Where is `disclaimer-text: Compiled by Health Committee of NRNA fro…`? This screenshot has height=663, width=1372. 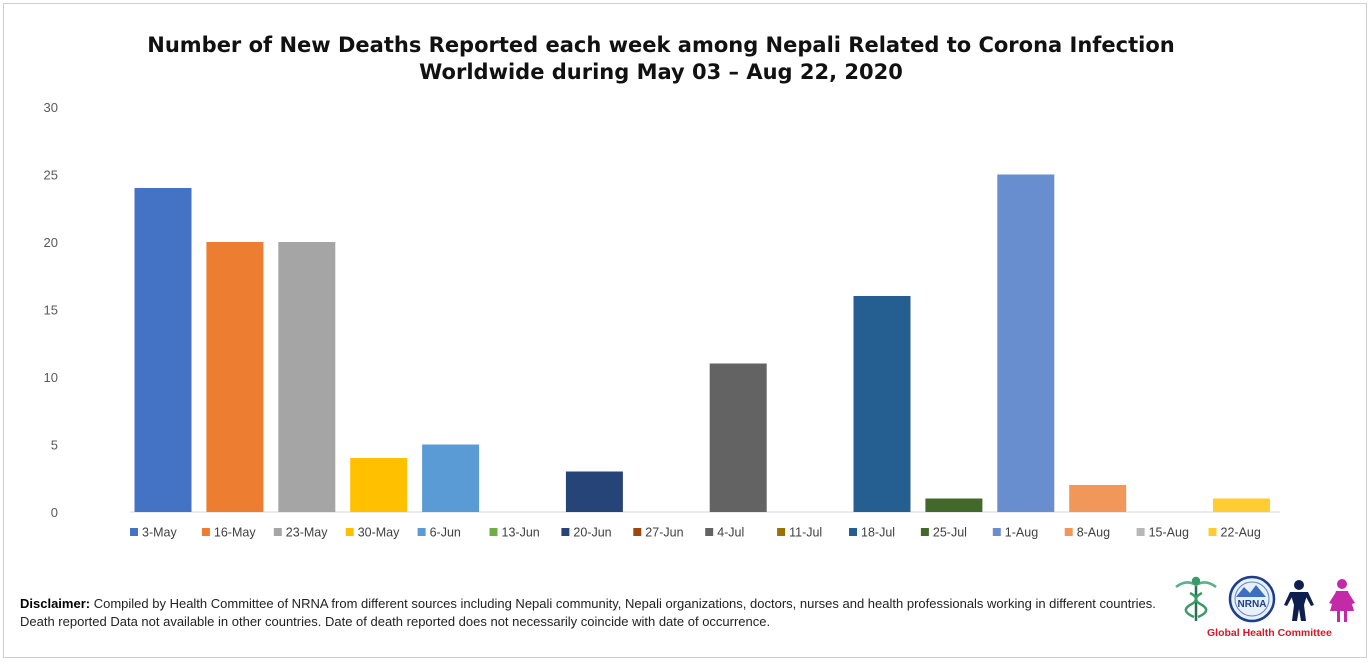
disclaimer-text: Compiled by Health Committee of NRNA fro… is located at coordinates (588, 612).